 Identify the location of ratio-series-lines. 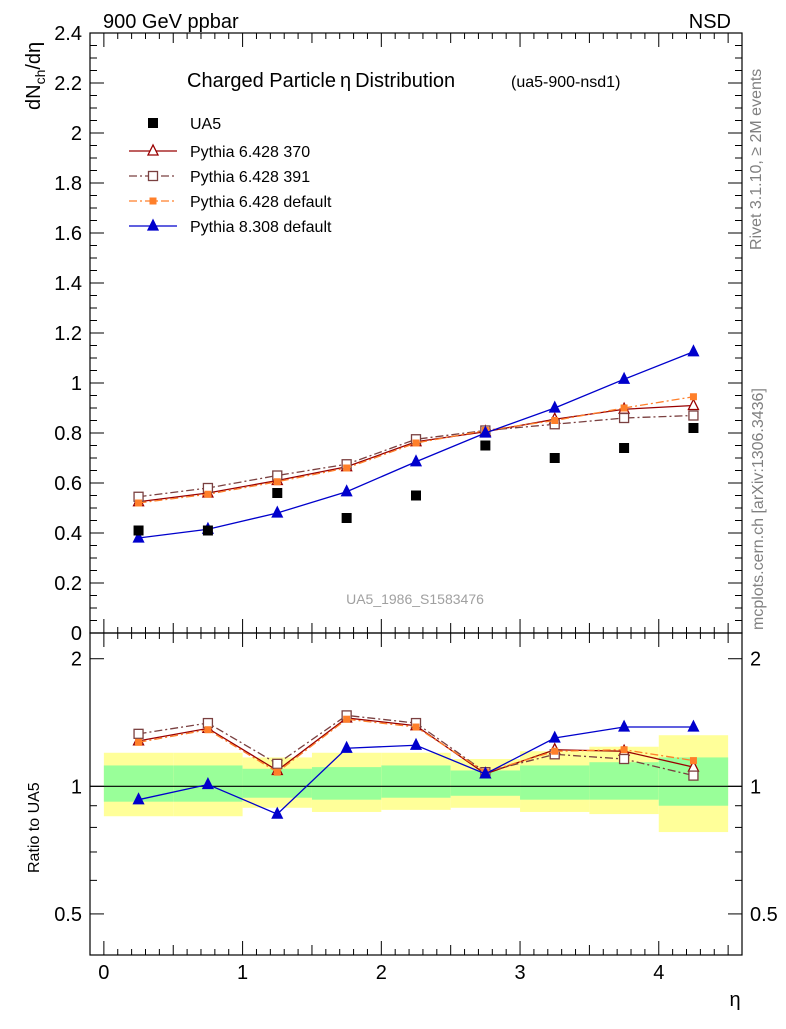
(416, 764).